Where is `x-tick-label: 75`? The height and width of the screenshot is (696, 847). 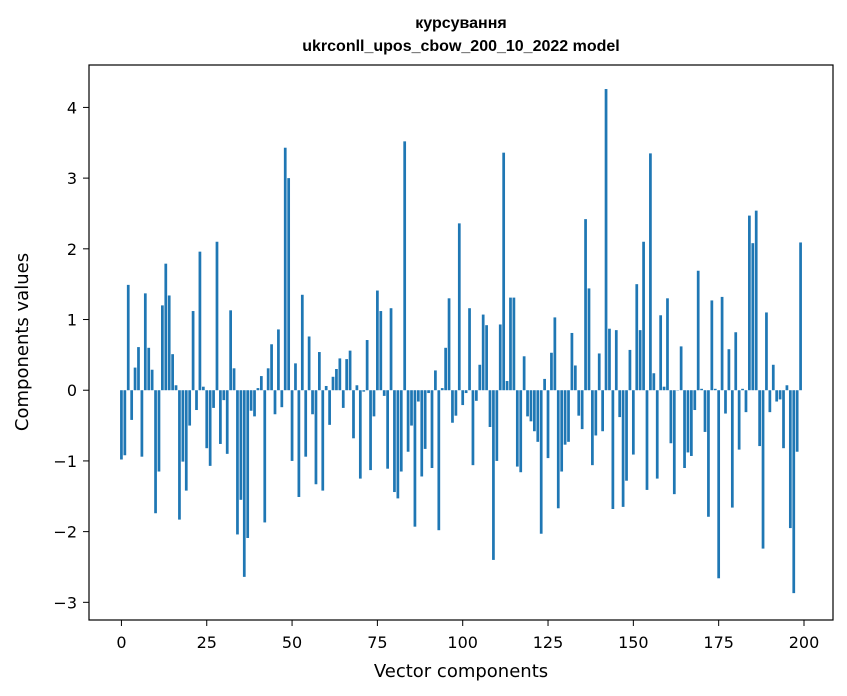 x-tick-label: 75 is located at coordinates (377, 642).